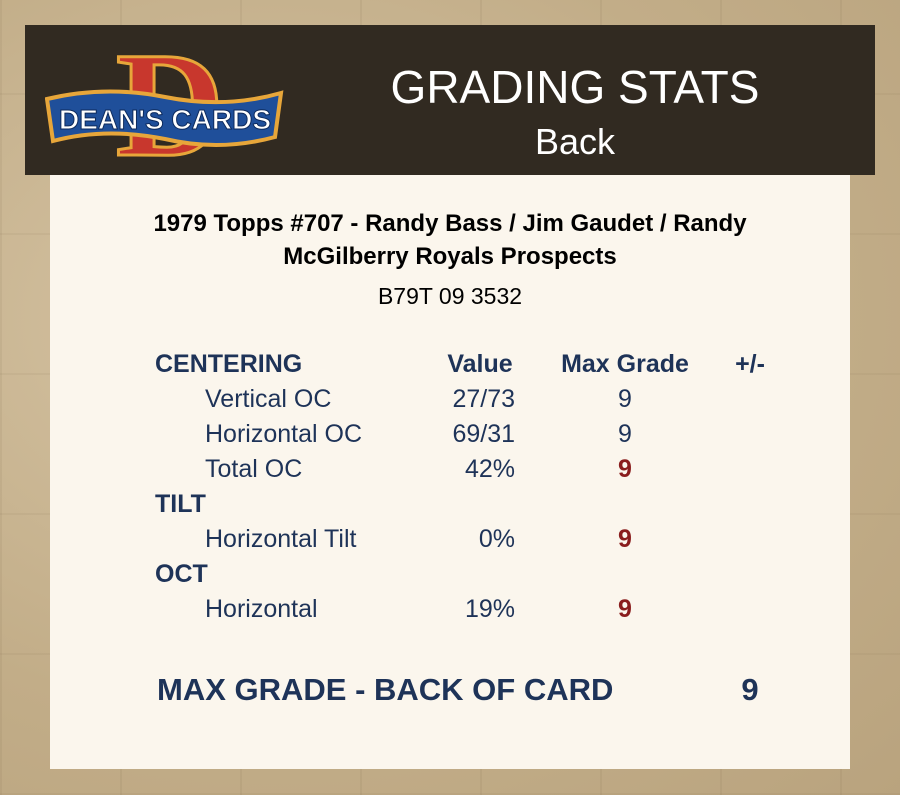 The image size is (900, 795). Describe the element at coordinates (480, 364) in the screenshot. I see `value-column-header: Value` at that location.